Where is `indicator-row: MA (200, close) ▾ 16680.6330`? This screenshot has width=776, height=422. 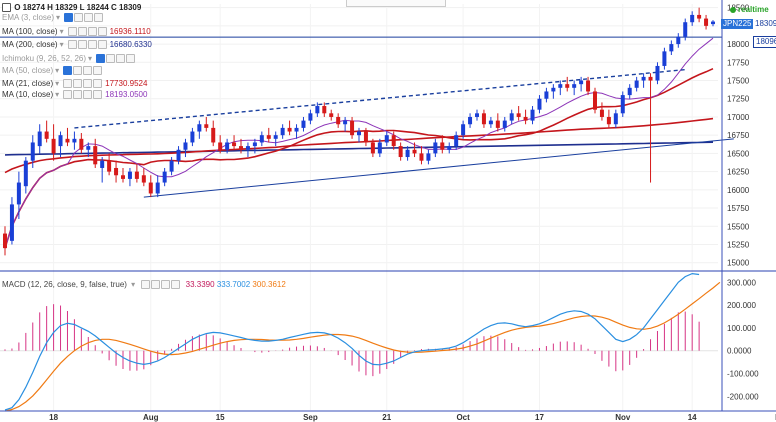 indicator-row: MA (200, close) ▾ 16680.6330 is located at coordinates (77, 45).